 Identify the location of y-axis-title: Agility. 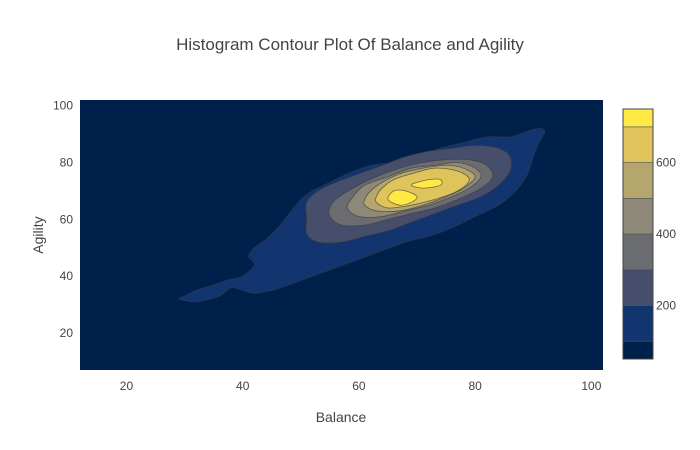
(38, 234).